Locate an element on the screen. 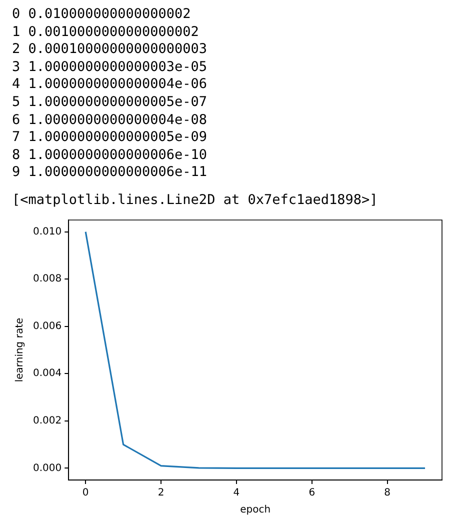 The width and height of the screenshot is (467, 529). text: 4 1.0000000000000004e-06 is located at coordinates (110, 85).